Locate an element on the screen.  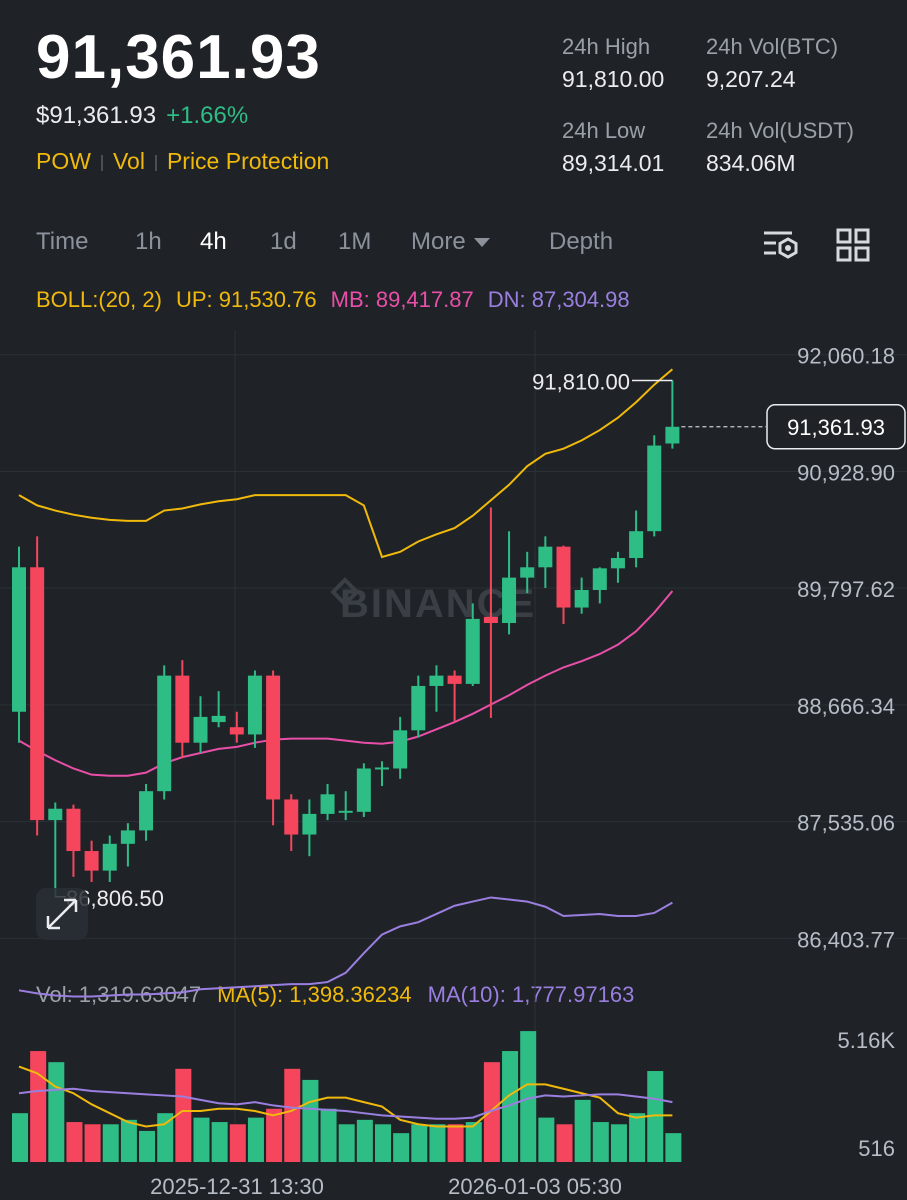
volume-tick-label: 5.16K is located at coordinates (867, 1040).